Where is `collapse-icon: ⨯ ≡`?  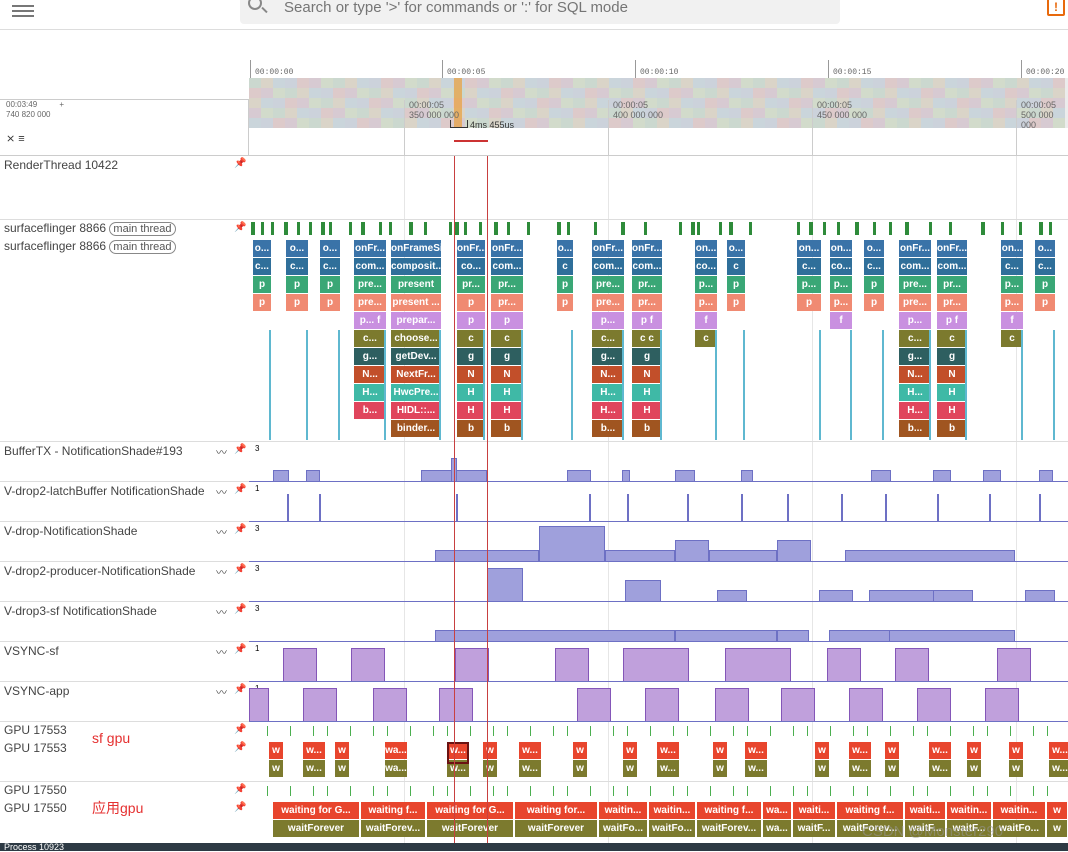 collapse-icon: ⨯ ≡ is located at coordinates (15, 139).